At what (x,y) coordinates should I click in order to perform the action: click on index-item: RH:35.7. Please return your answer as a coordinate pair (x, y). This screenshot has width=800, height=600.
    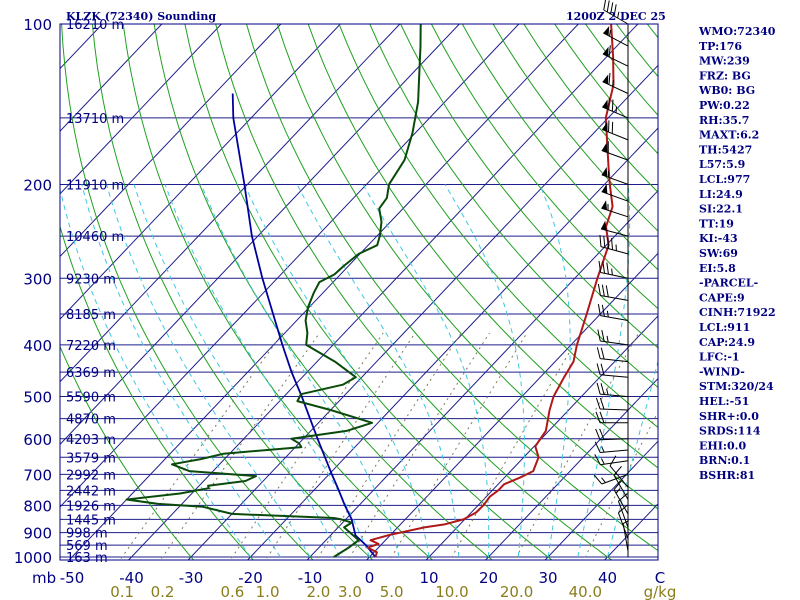
    Looking at the image, I should click on (724, 120).